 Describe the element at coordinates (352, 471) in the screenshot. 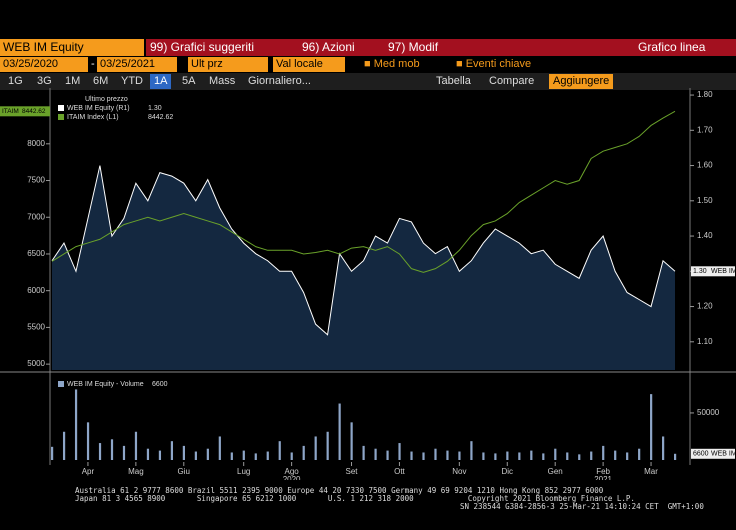

I see `x-tick-label: Set` at that location.